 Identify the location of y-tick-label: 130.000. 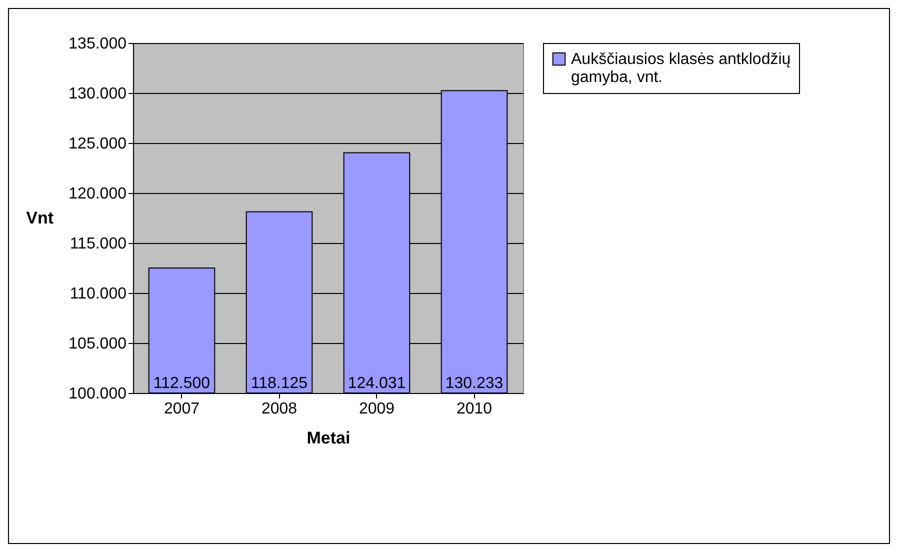
(97, 94).